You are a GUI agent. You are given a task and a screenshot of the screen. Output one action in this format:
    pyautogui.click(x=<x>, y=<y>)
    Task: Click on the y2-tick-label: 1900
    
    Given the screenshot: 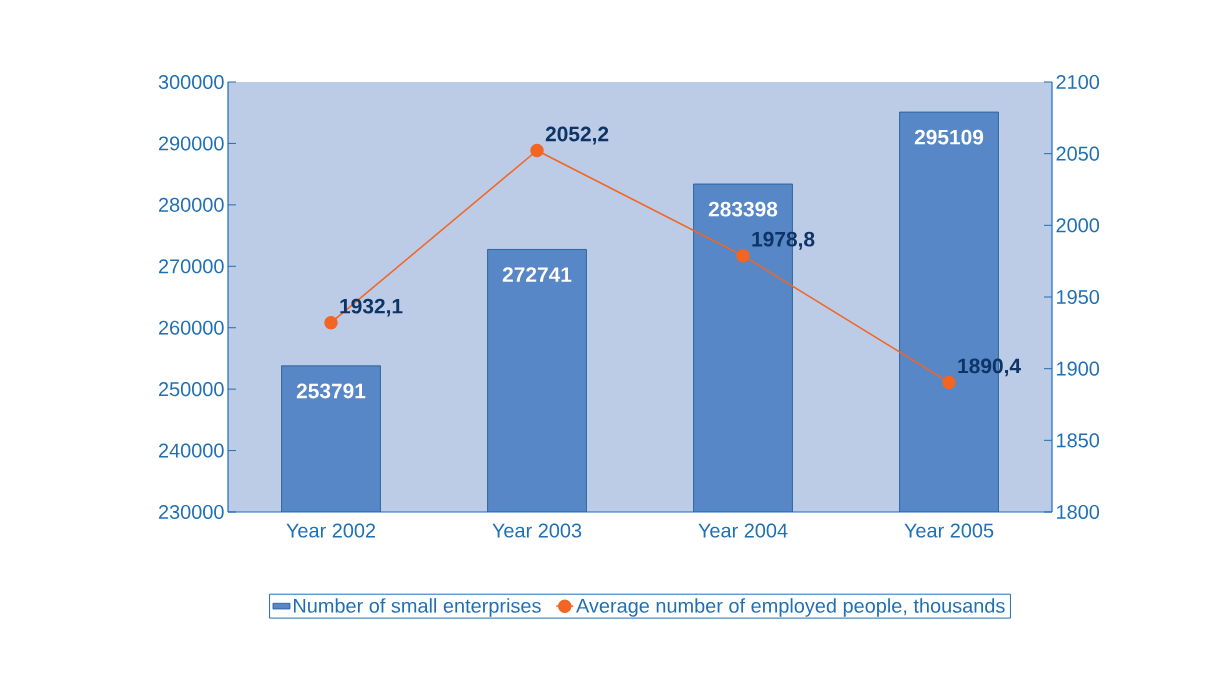 What is the action you would take?
    pyautogui.click(x=1078, y=368)
    